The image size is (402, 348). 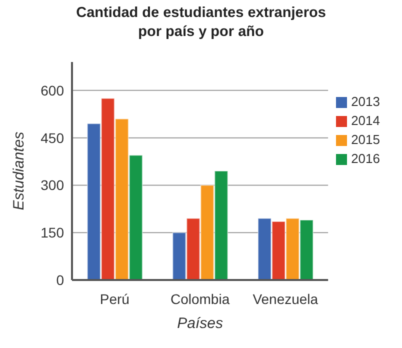 What do you see at coordinates (52, 185) in the screenshot?
I see `y-tick-label: 300` at bounding box center [52, 185].